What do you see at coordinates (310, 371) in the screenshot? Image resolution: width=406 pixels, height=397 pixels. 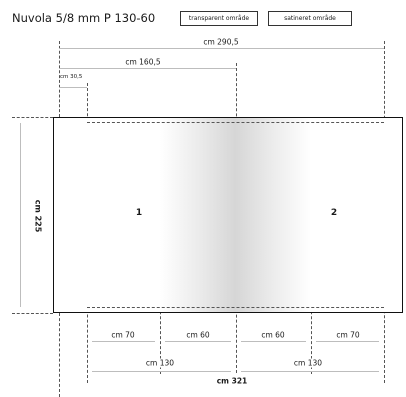 I see `dimension-line-panel-right` at bounding box center [310, 371].